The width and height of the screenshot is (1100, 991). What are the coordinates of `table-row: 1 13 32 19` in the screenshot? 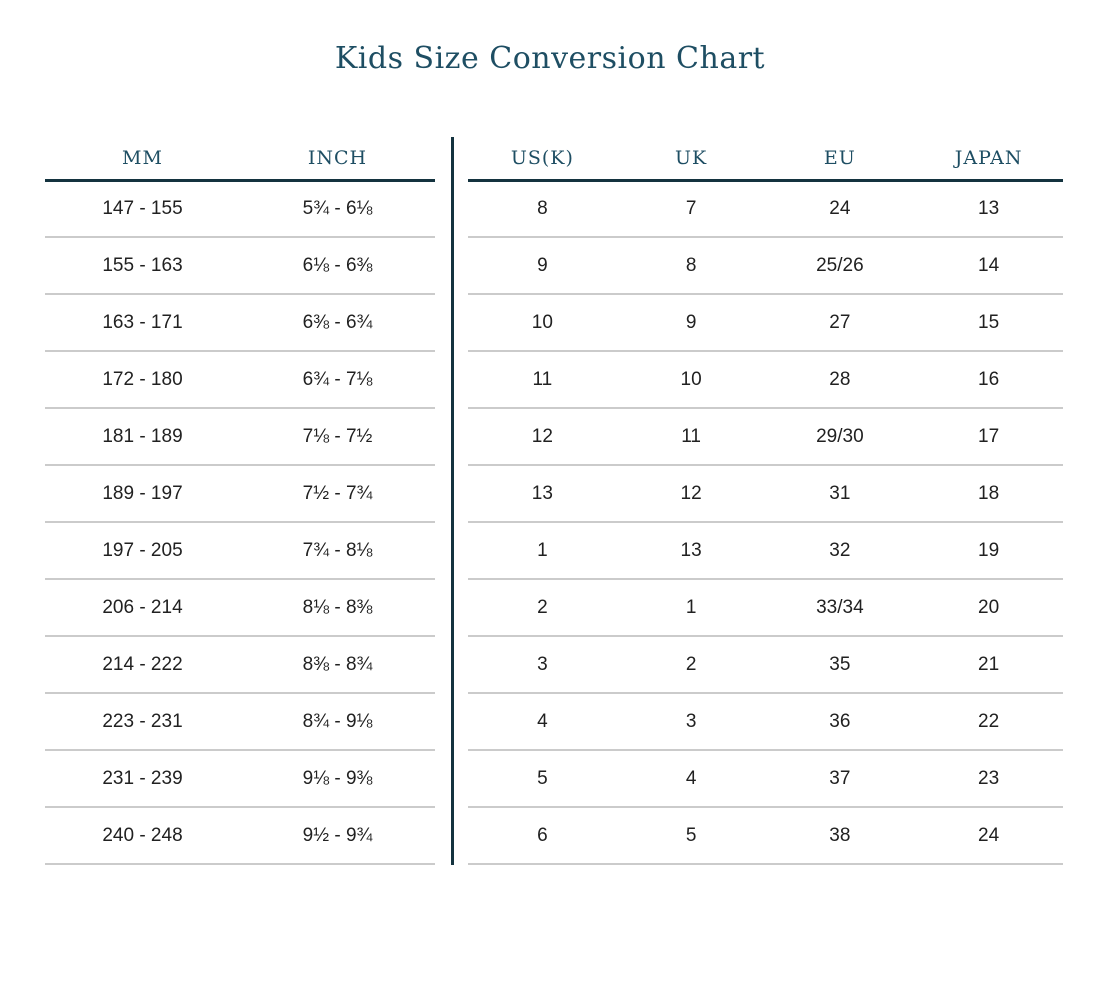 It's located at (765, 551).